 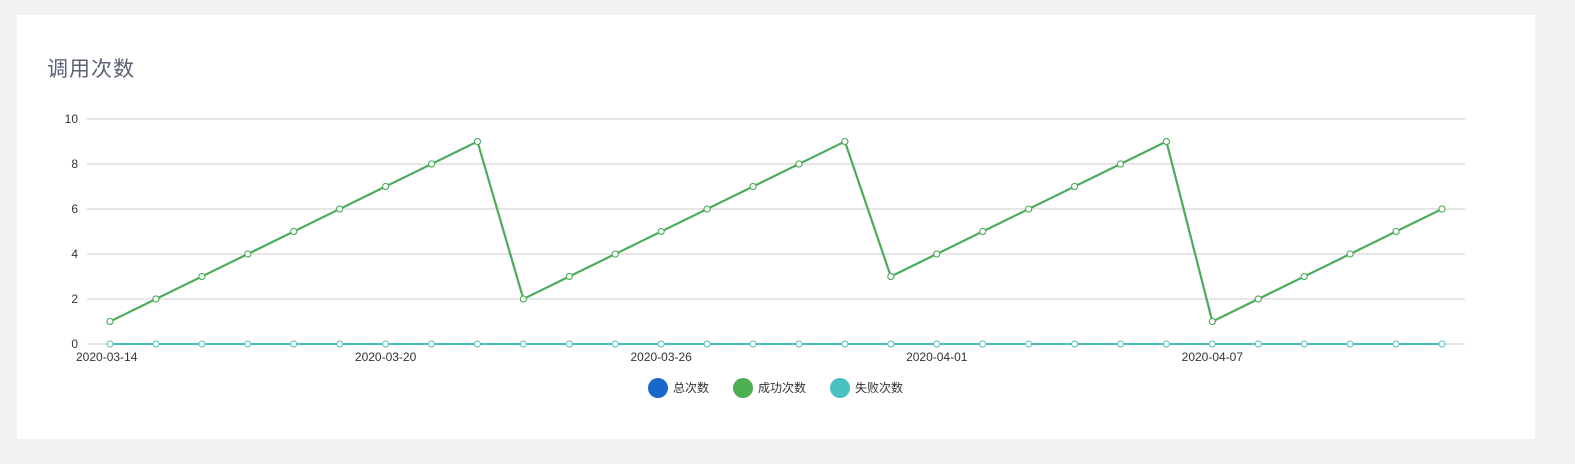 I want to click on x-tick-label: 2020-04-01, so click(x=937, y=357).